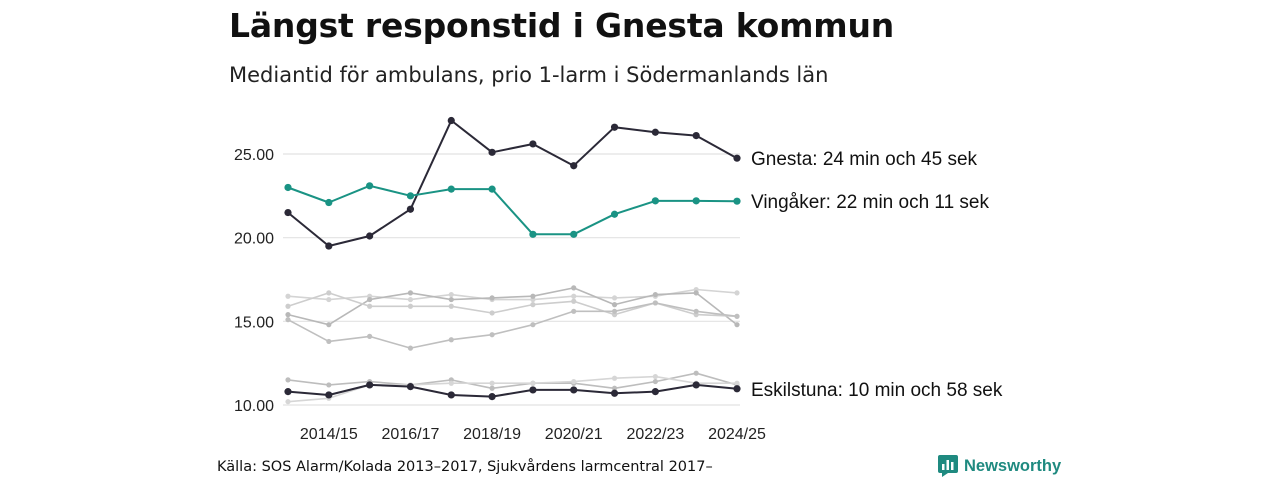 This screenshot has width=1280, height=480. What do you see at coordinates (411, 434) in the screenshot?
I see `x-tick-label: 2016/17` at bounding box center [411, 434].